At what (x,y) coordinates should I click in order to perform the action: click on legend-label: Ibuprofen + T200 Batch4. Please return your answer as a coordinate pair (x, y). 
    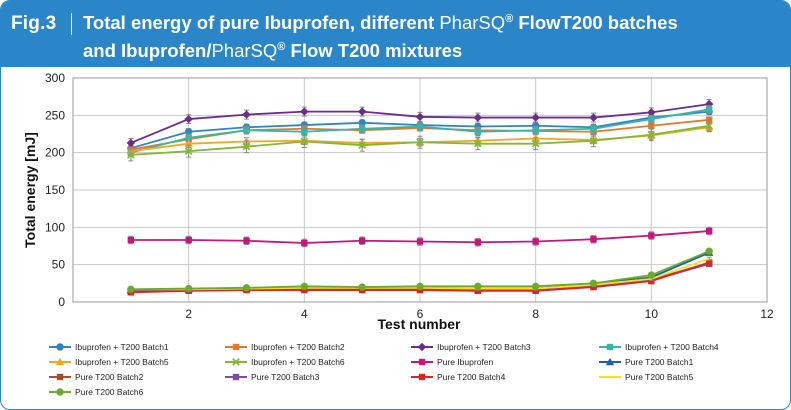
    Looking at the image, I should click on (672, 347).